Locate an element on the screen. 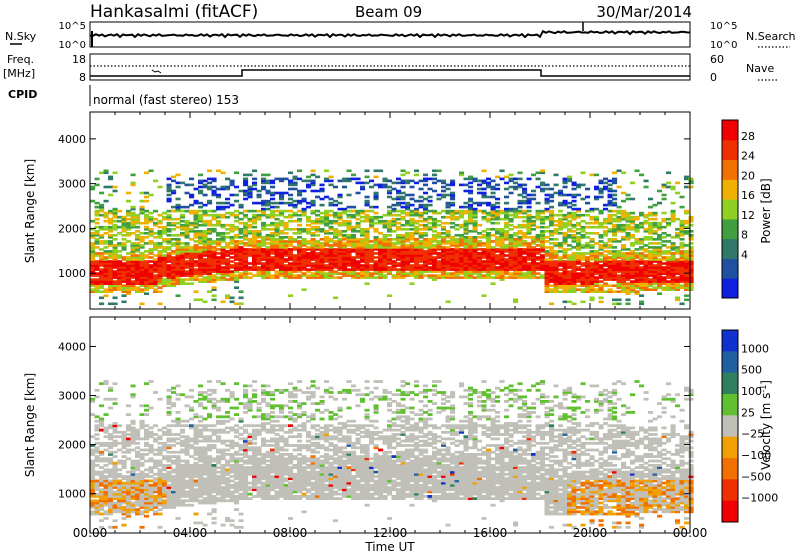 This screenshot has height=558, width=800. freq-line is located at coordinates (390, 73).